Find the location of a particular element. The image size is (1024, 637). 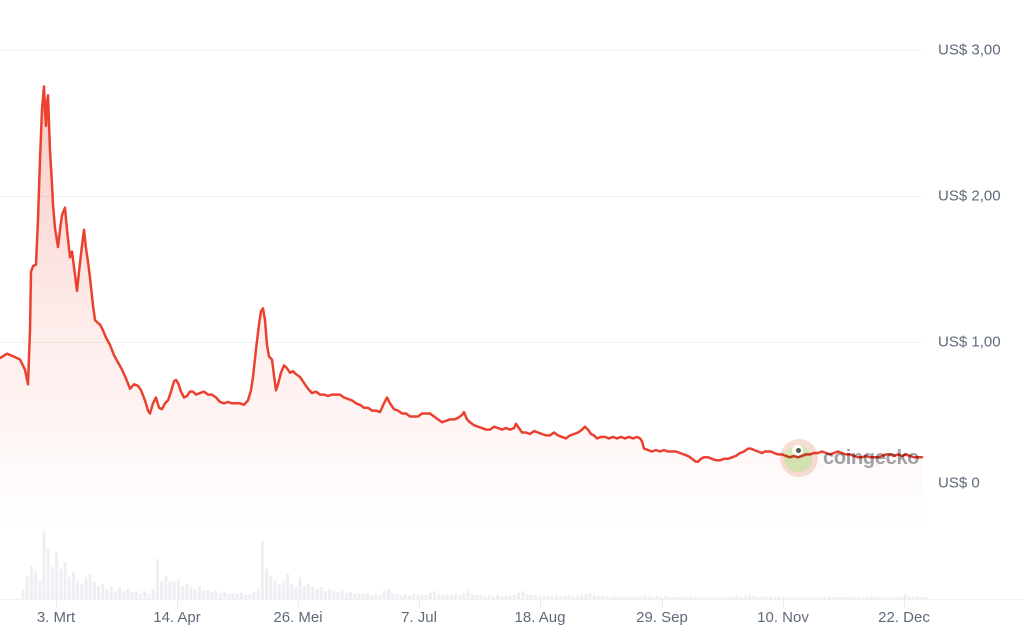

coingecko-watermark: coingecko is located at coordinates (850, 458).